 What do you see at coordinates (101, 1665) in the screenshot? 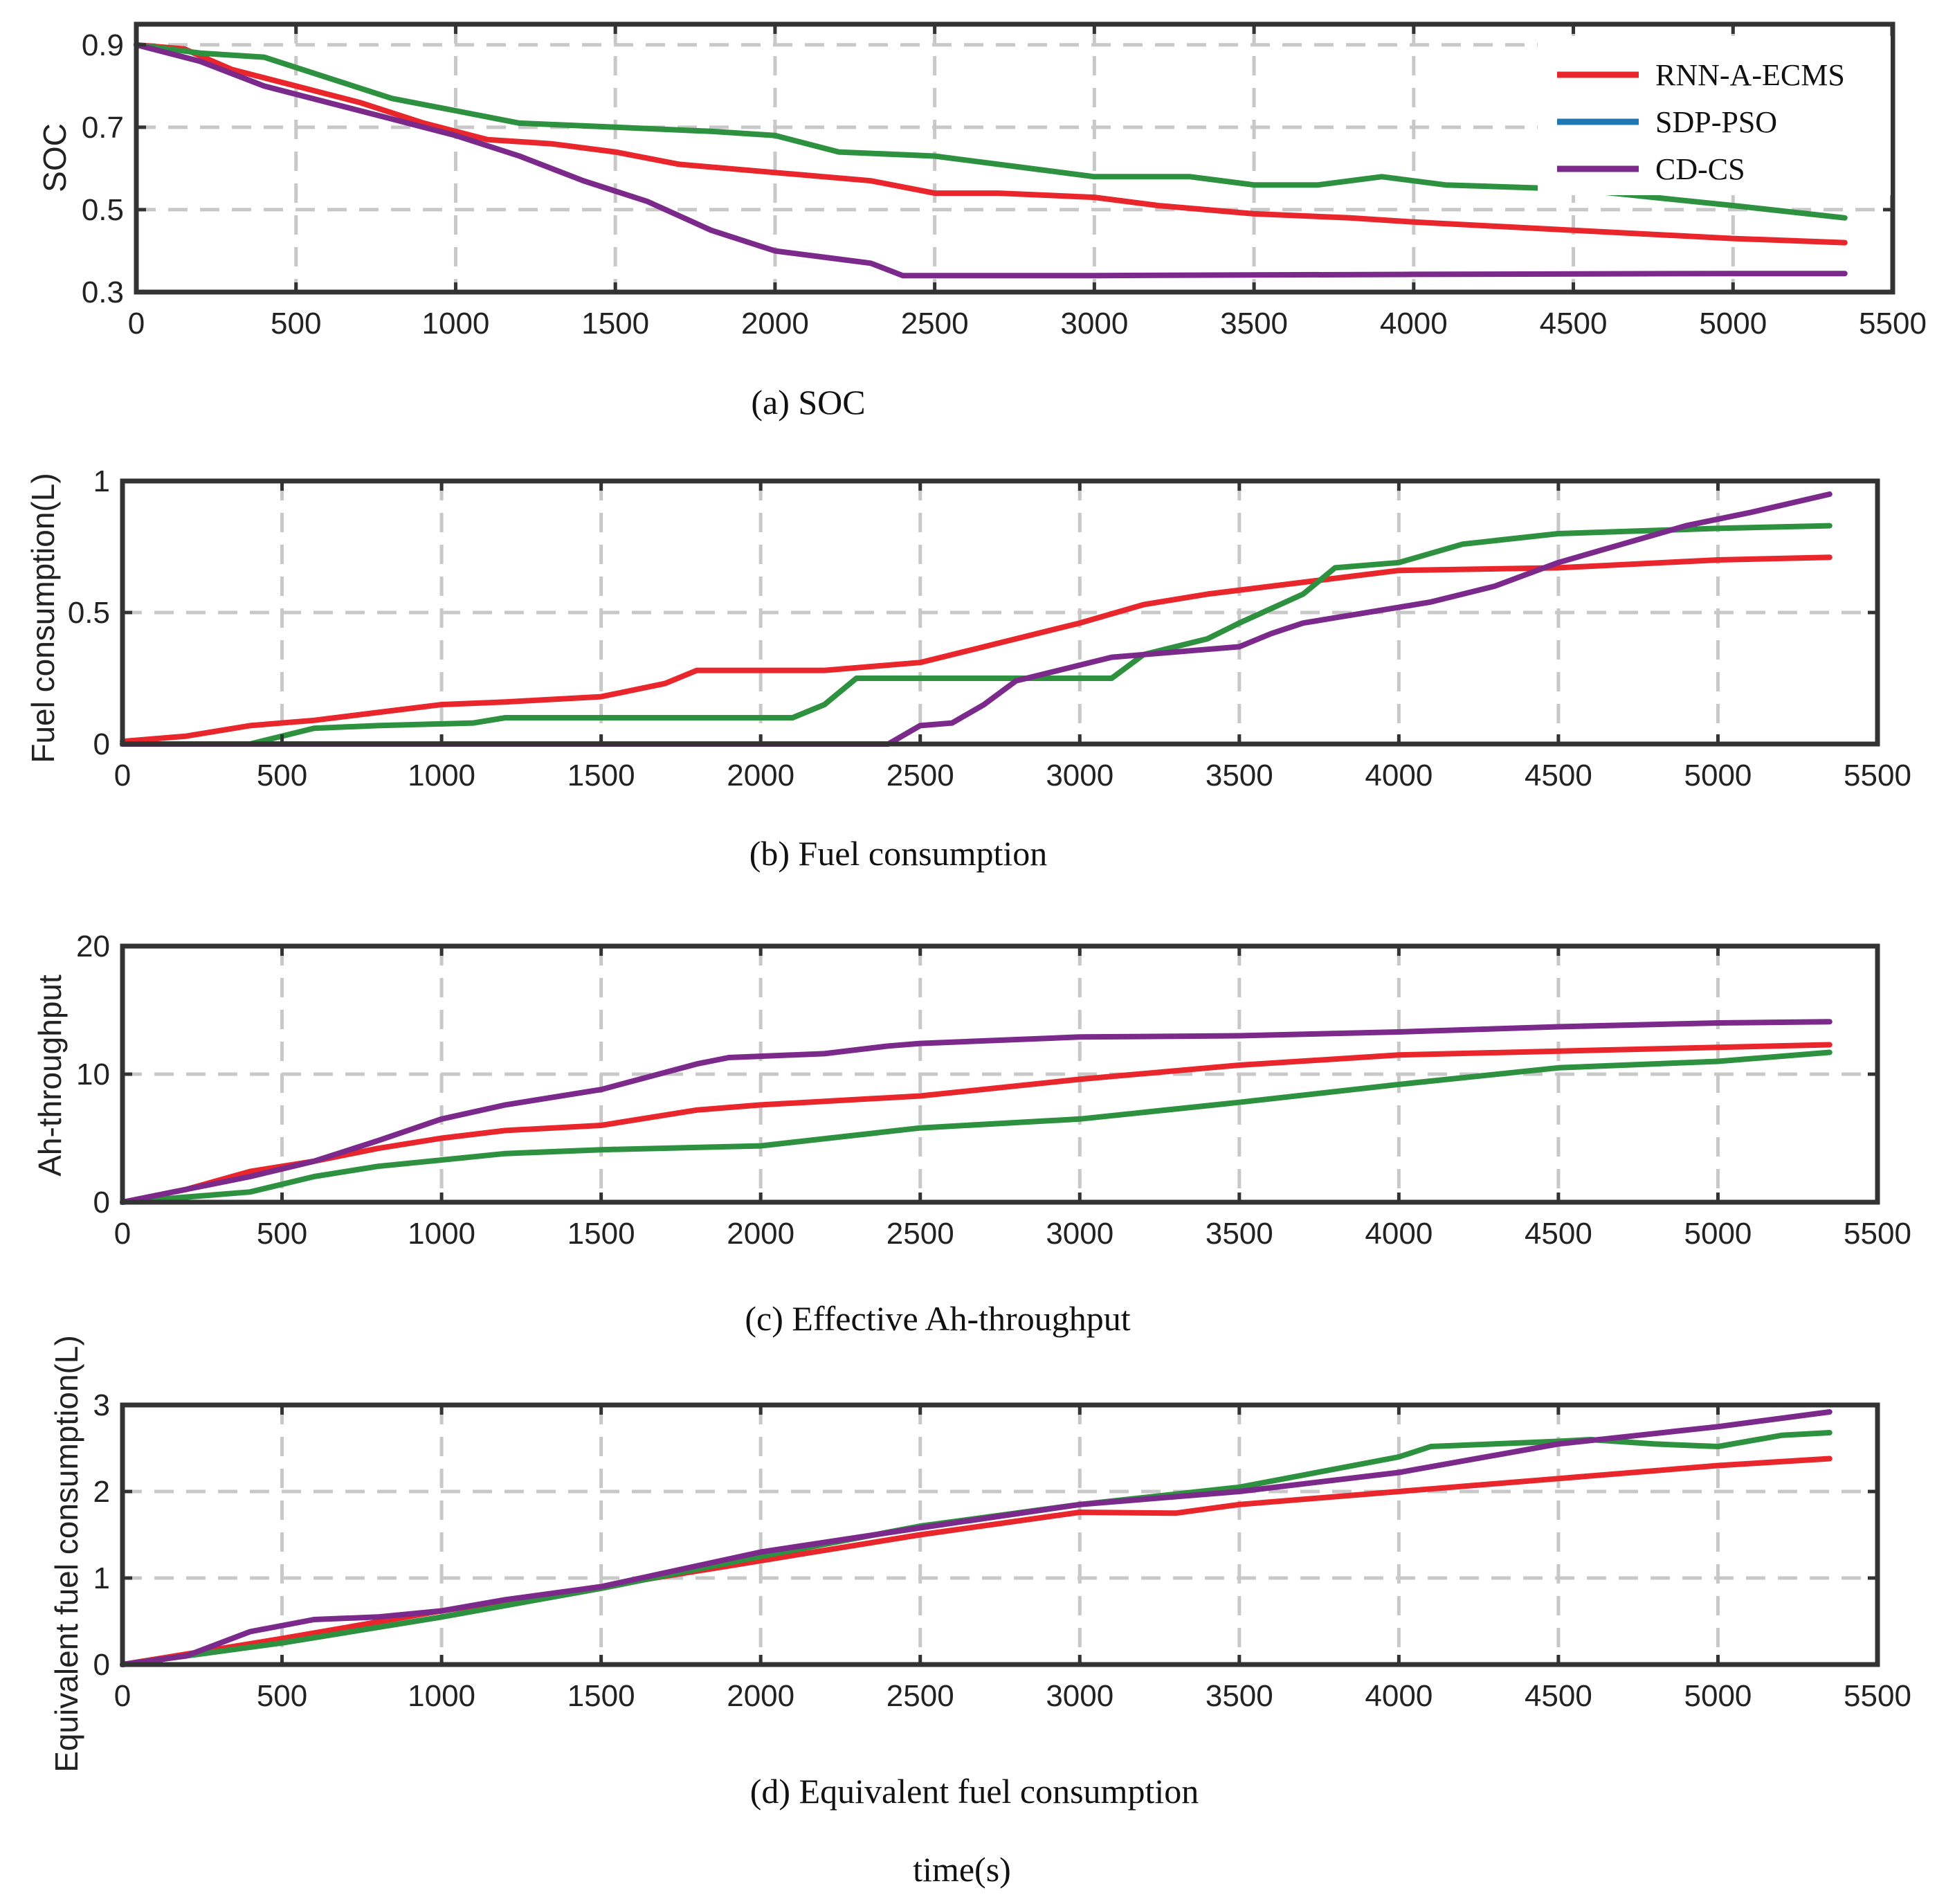
I see `equivalent-fuel-ytick-label: 0` at bounding box center [101, 1665].